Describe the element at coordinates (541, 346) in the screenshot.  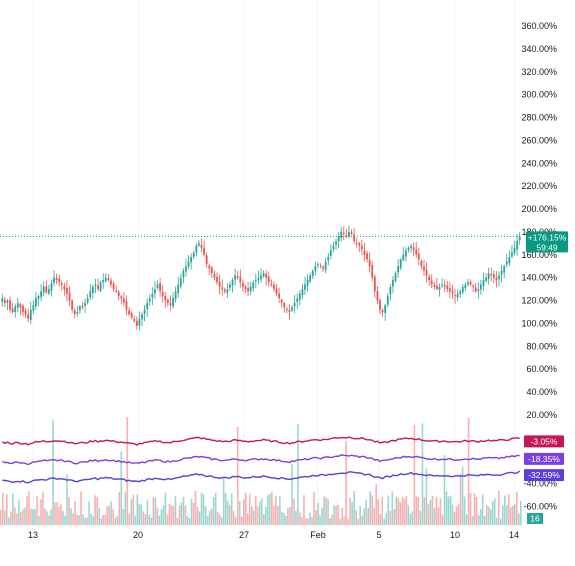
I see `y-tick-label: 80.00%` at that location.